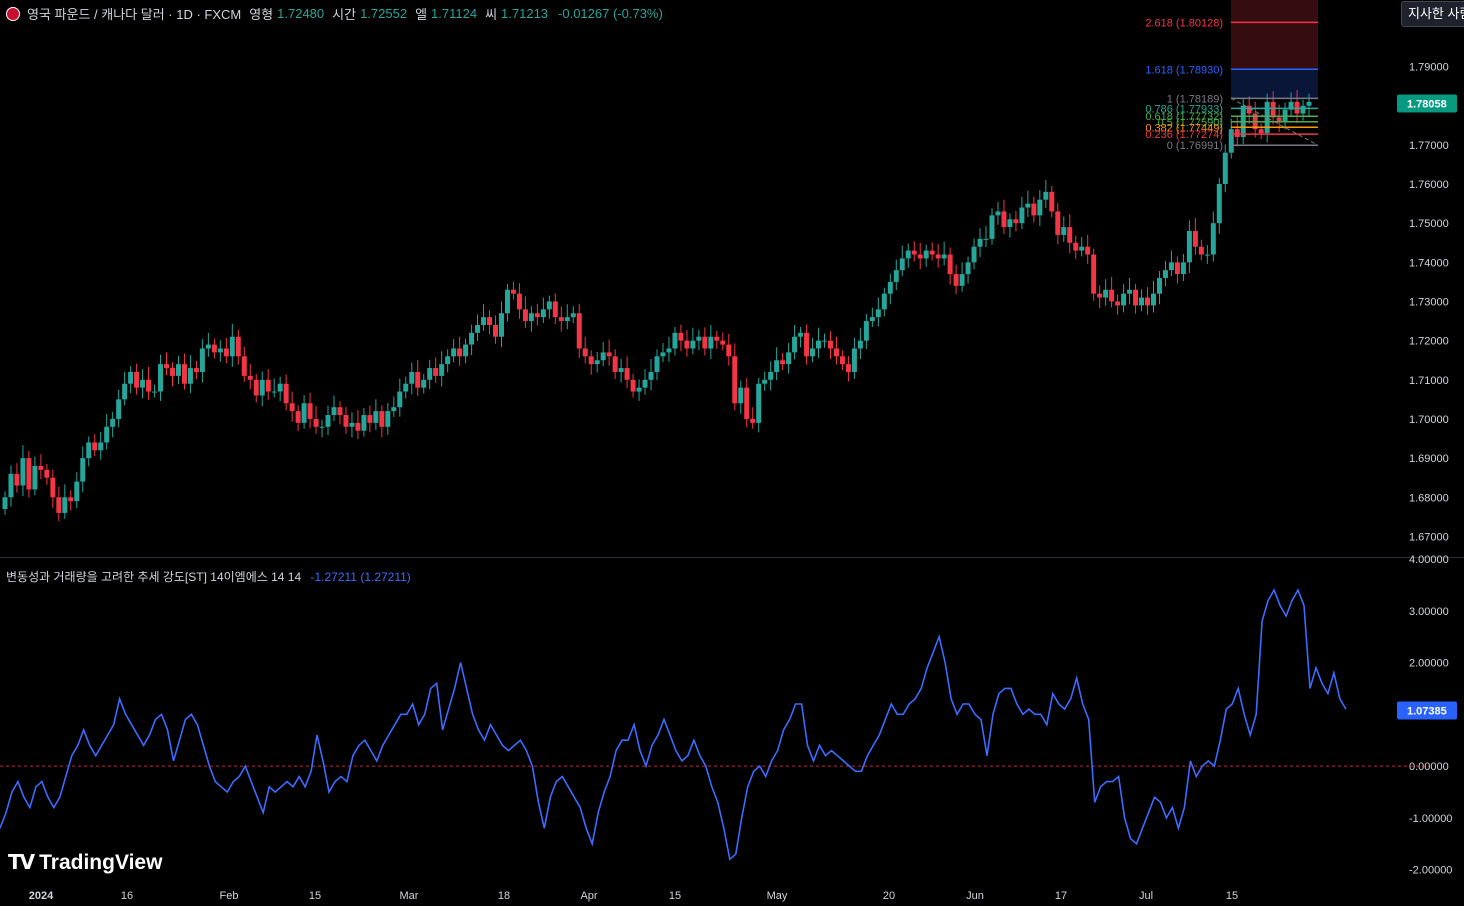 This screenshot has height=906, width=1464. I want to click on price-tick-label: 1.70000, so click(1429, 420).